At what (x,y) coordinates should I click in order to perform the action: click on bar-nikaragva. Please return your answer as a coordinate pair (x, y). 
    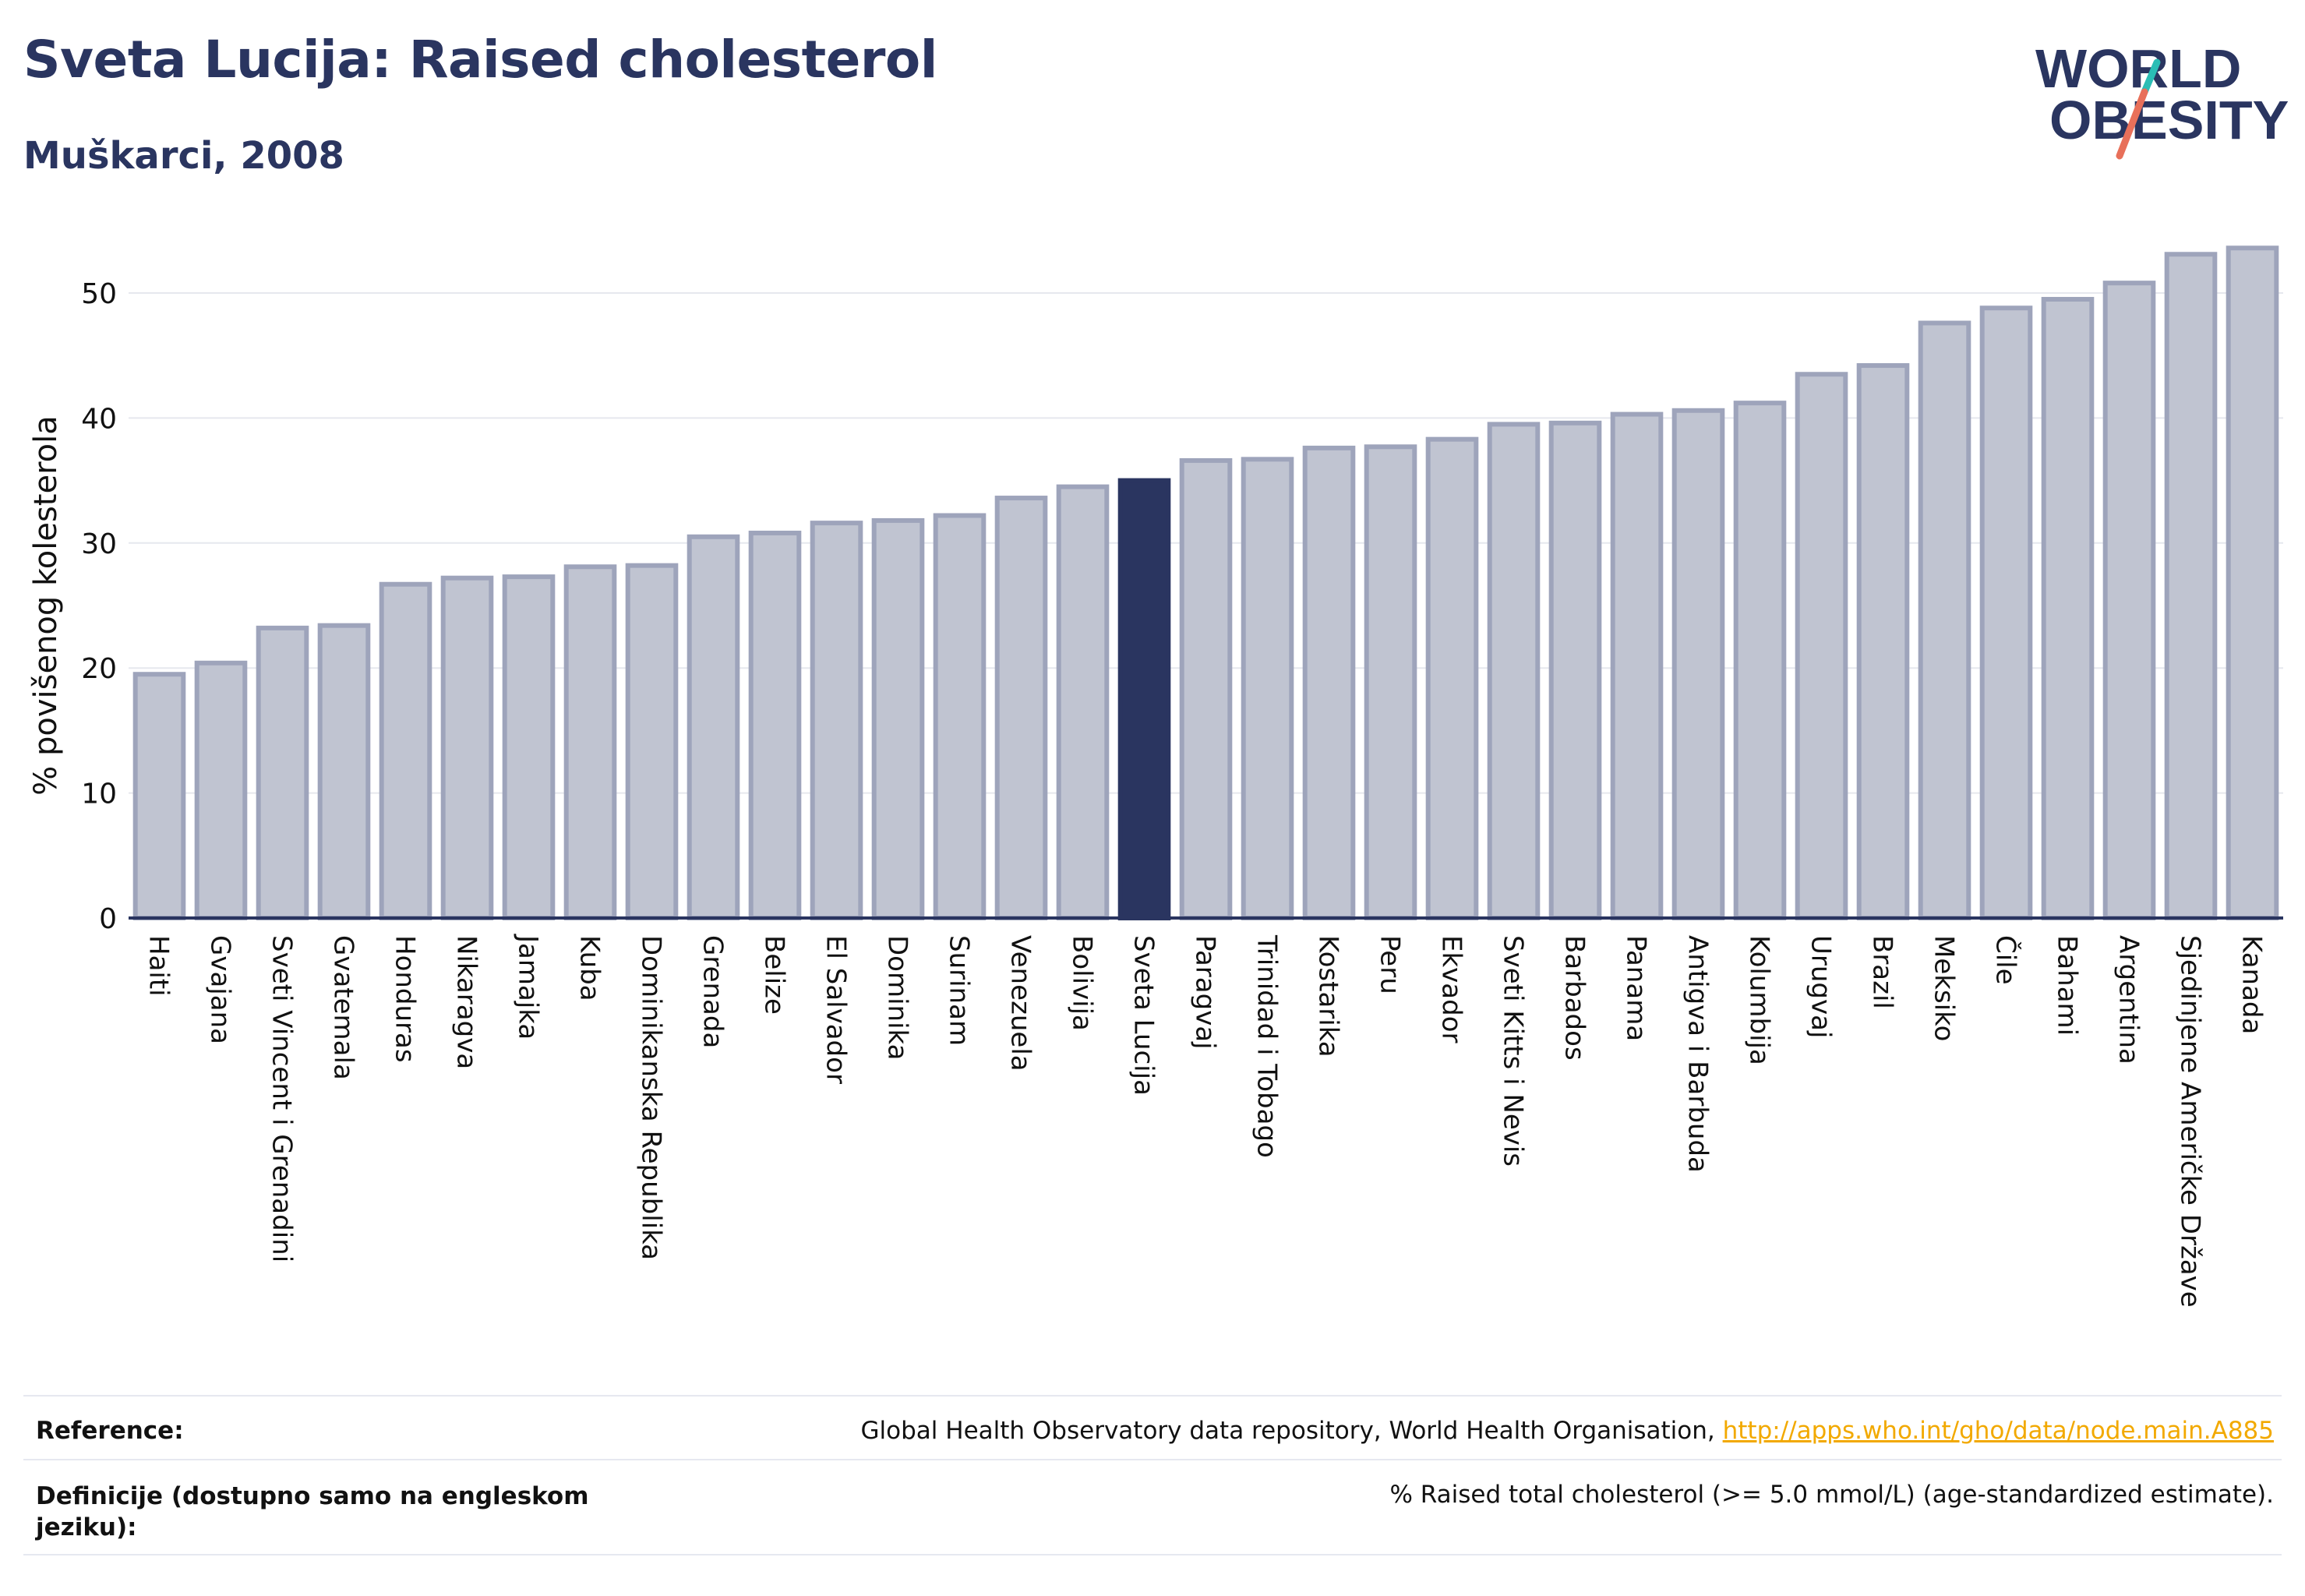
    Looking at the image, I should click on (467, 747).